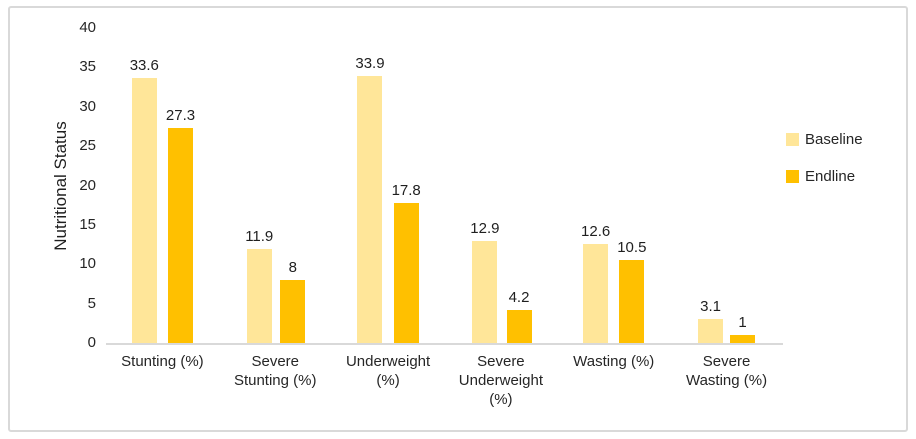  I want to click on bar-with-label: 33.6, so click(144, 185).